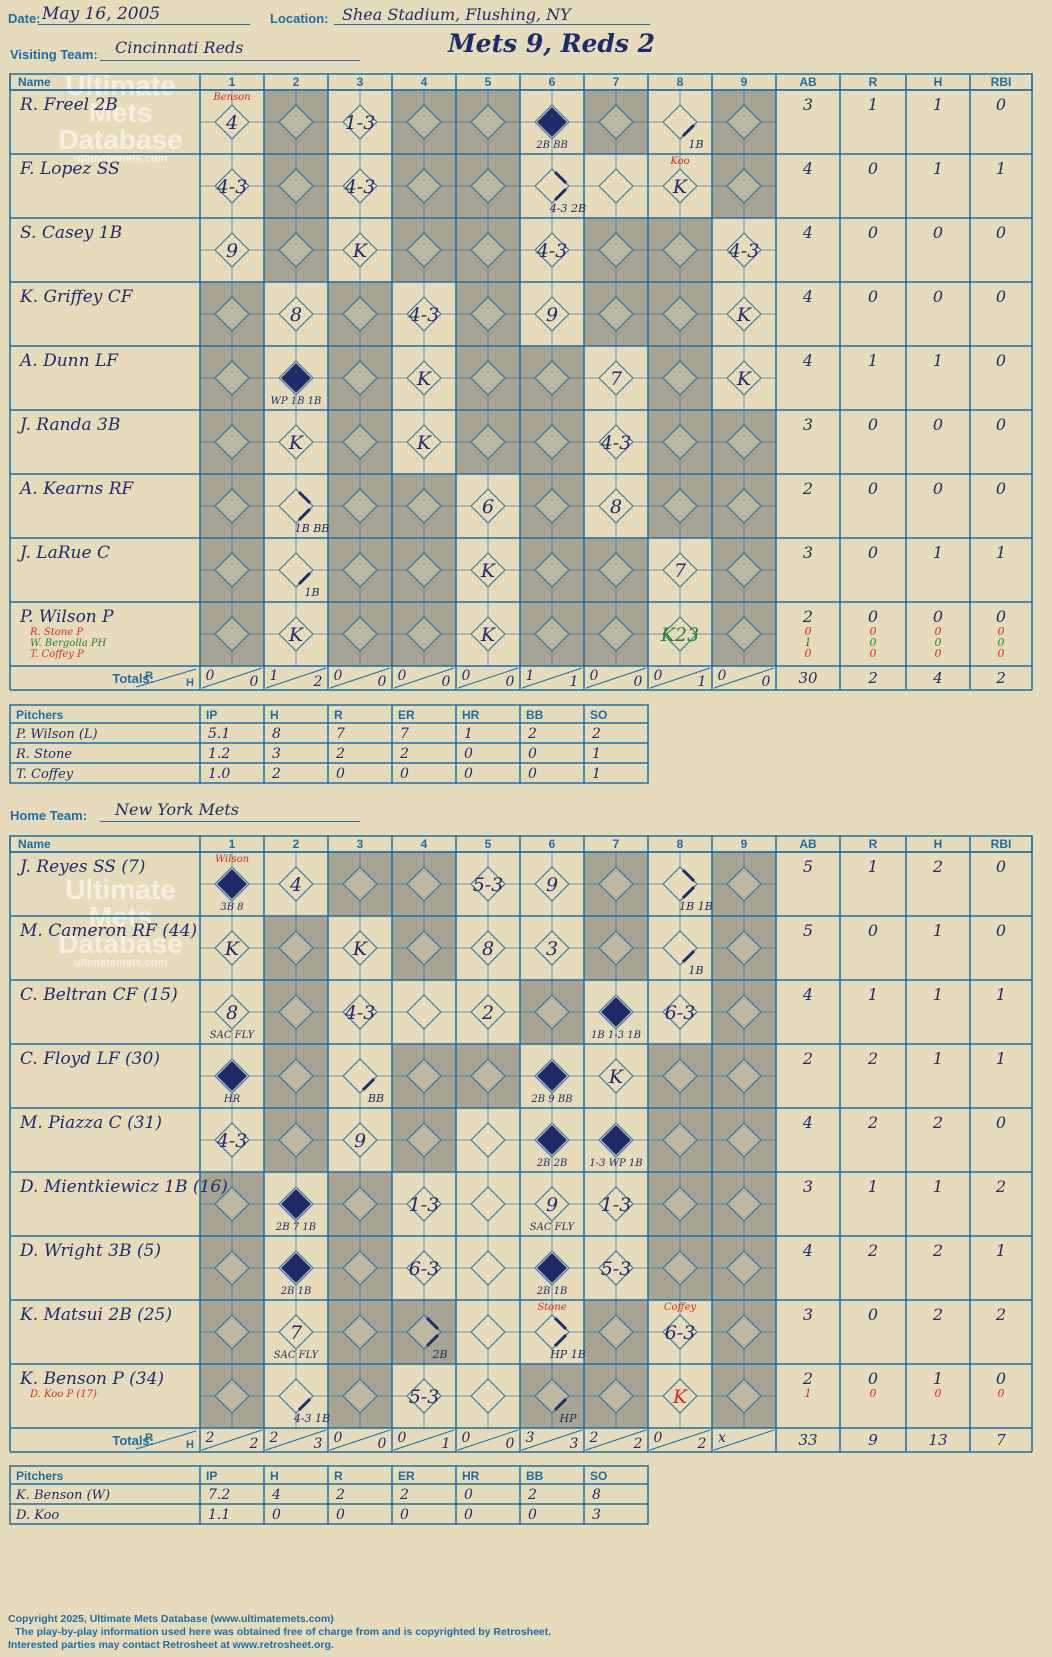 This screenshot has height=1657, width=1052. Describe the element at coordinates (1000, 1186) in the screenshot. I see `batter-rbi: 2` at that location.